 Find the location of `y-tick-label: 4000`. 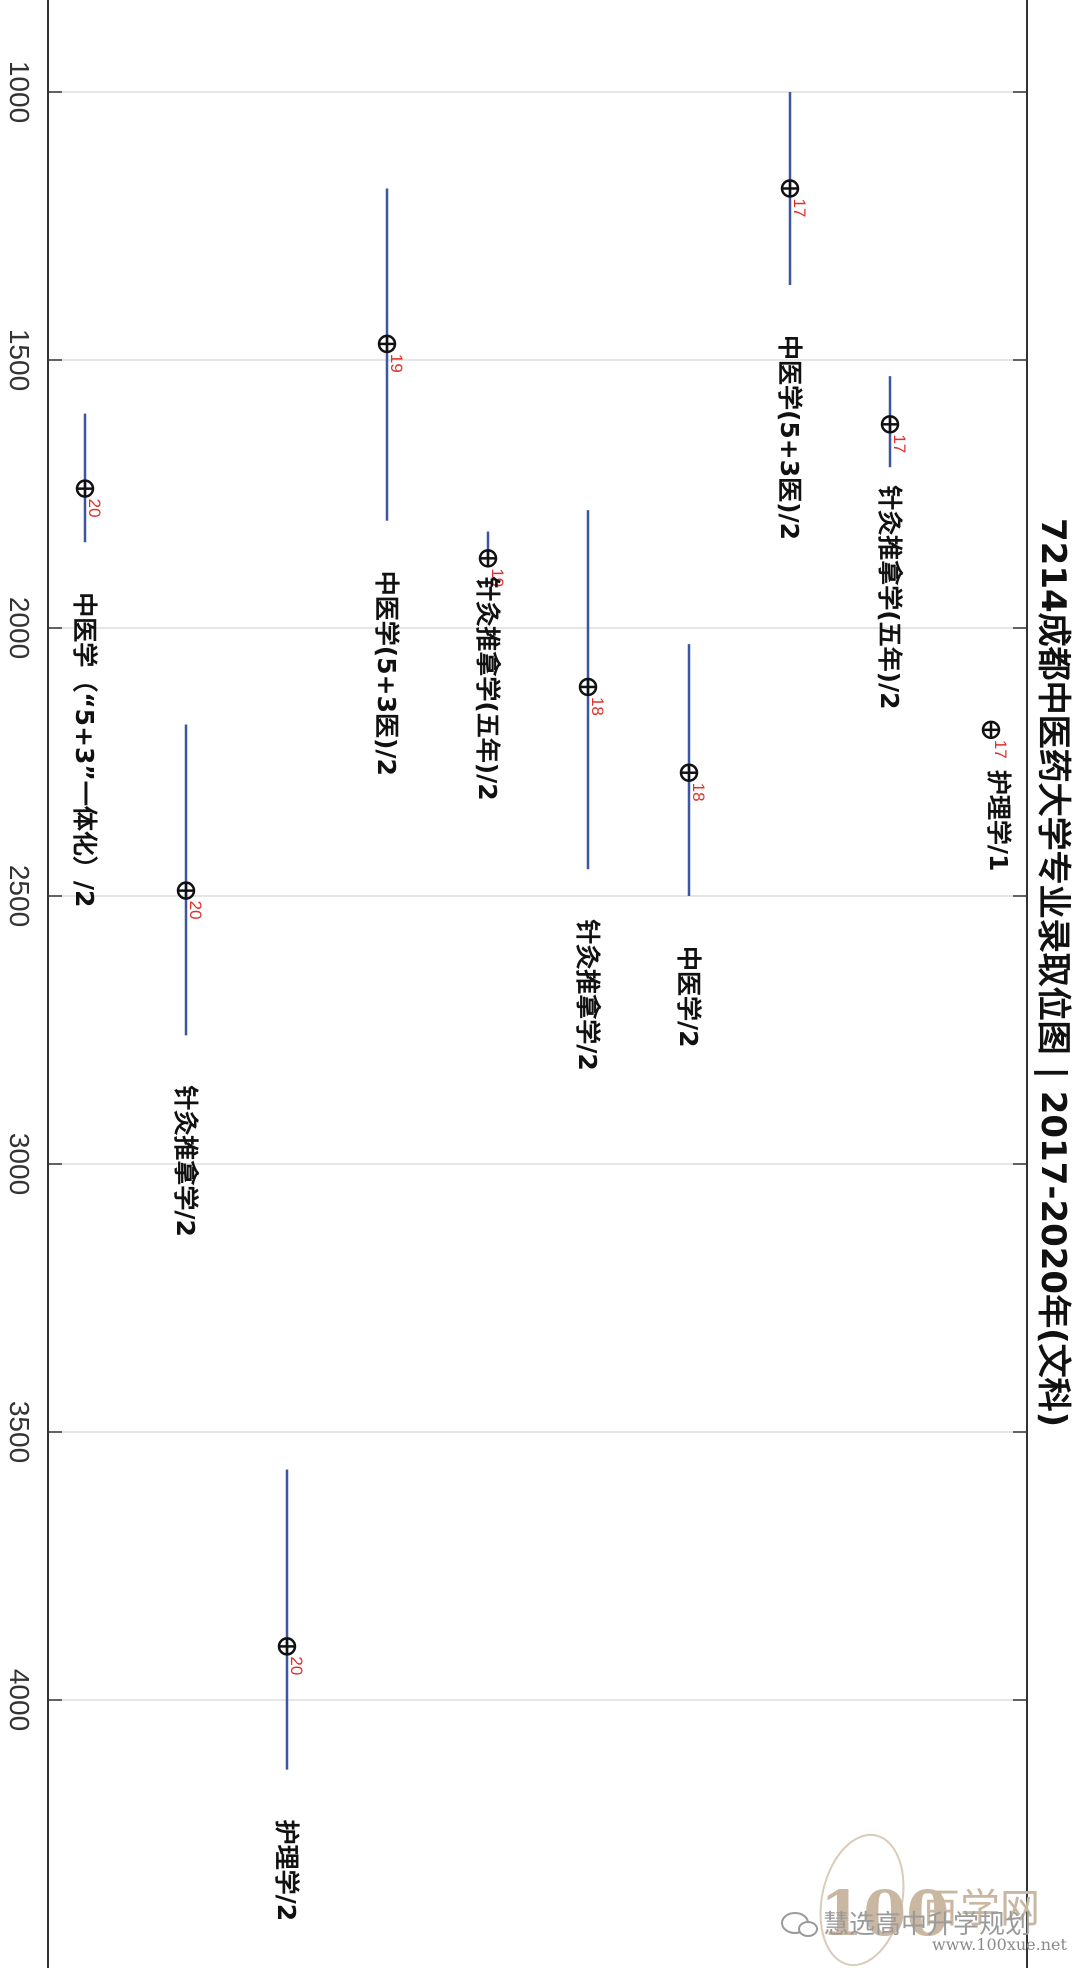

y-tick-label: 4000 is located at coordinates (19, 1700).